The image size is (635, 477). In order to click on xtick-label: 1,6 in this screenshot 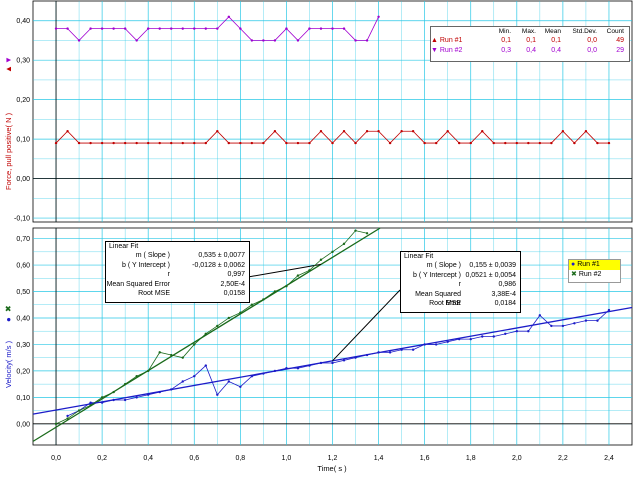, I will do `click(425, 458)`.